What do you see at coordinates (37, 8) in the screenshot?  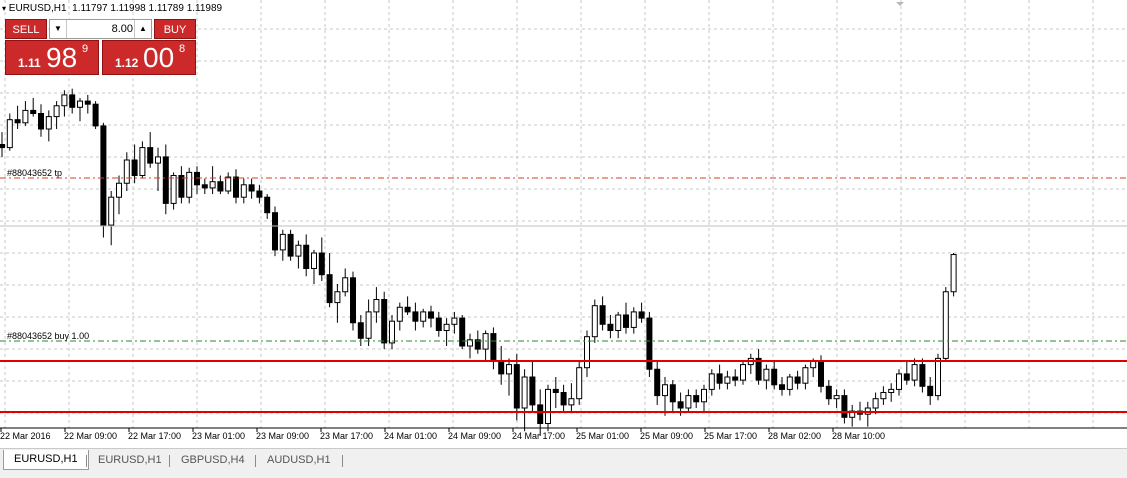 I see `chart-symbol-timeframe: EURUSD,H1` at bounding box center [37, 8].